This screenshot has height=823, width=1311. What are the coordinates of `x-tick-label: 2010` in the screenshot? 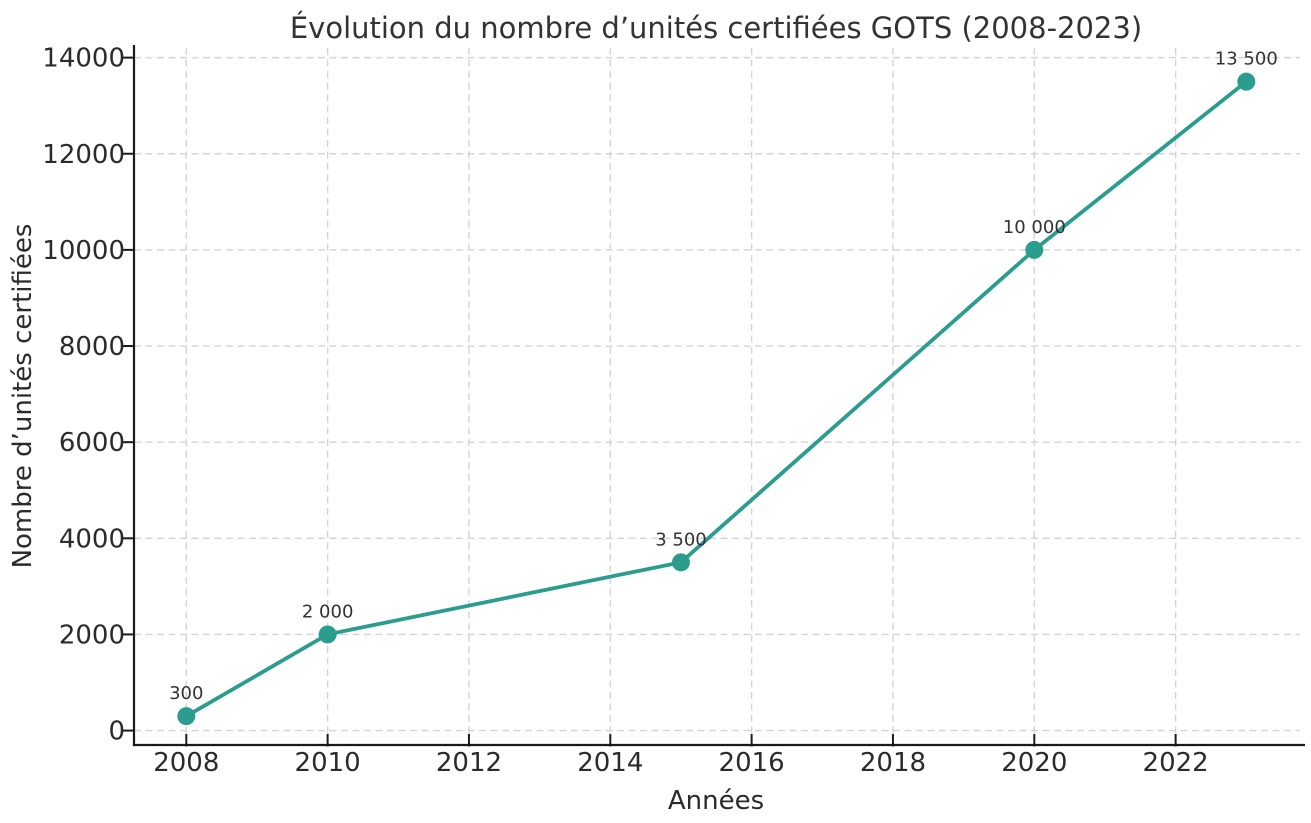 It's located at (328, 763).